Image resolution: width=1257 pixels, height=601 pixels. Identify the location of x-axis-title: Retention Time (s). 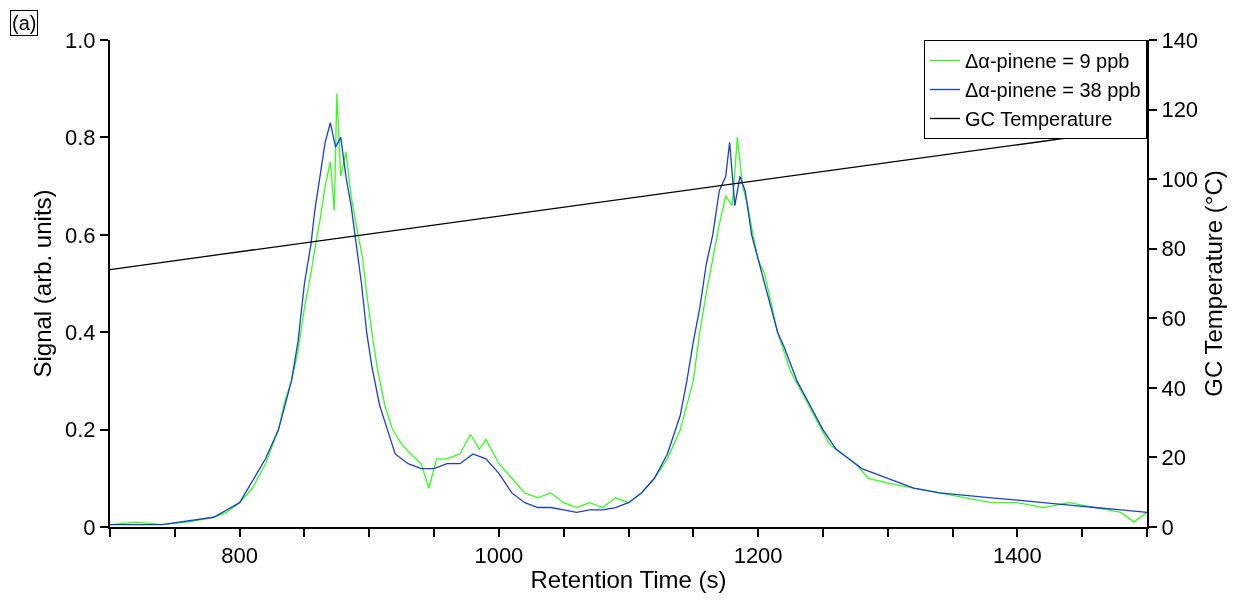
(628, 580).